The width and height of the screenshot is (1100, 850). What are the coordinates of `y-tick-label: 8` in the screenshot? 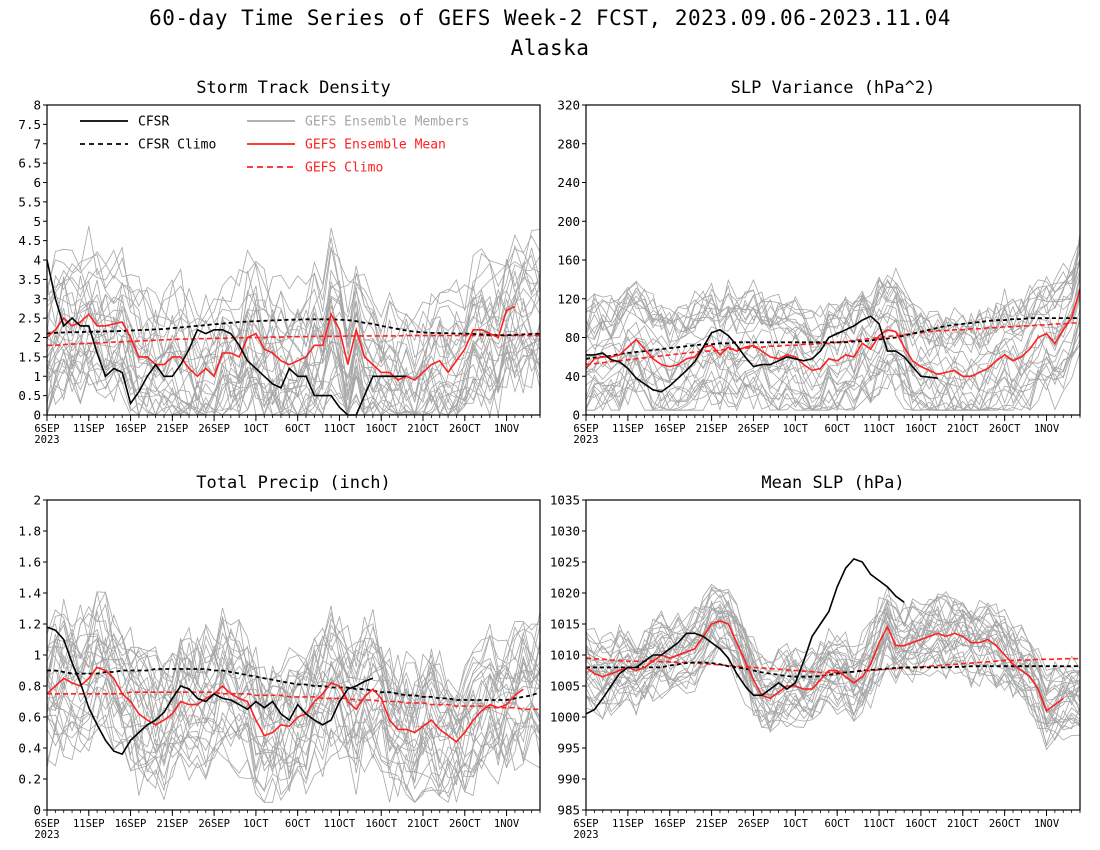 It's located at (37, 105).